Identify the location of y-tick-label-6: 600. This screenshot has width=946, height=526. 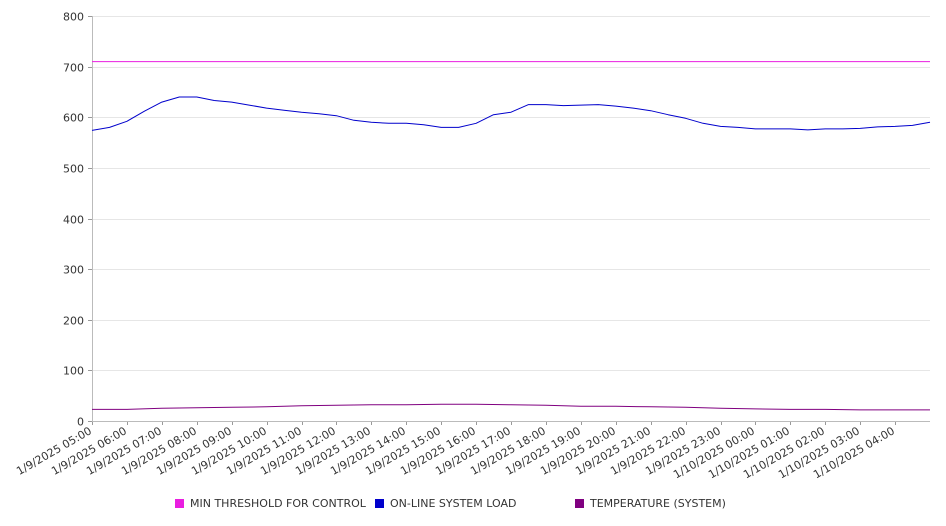
(73, 118).